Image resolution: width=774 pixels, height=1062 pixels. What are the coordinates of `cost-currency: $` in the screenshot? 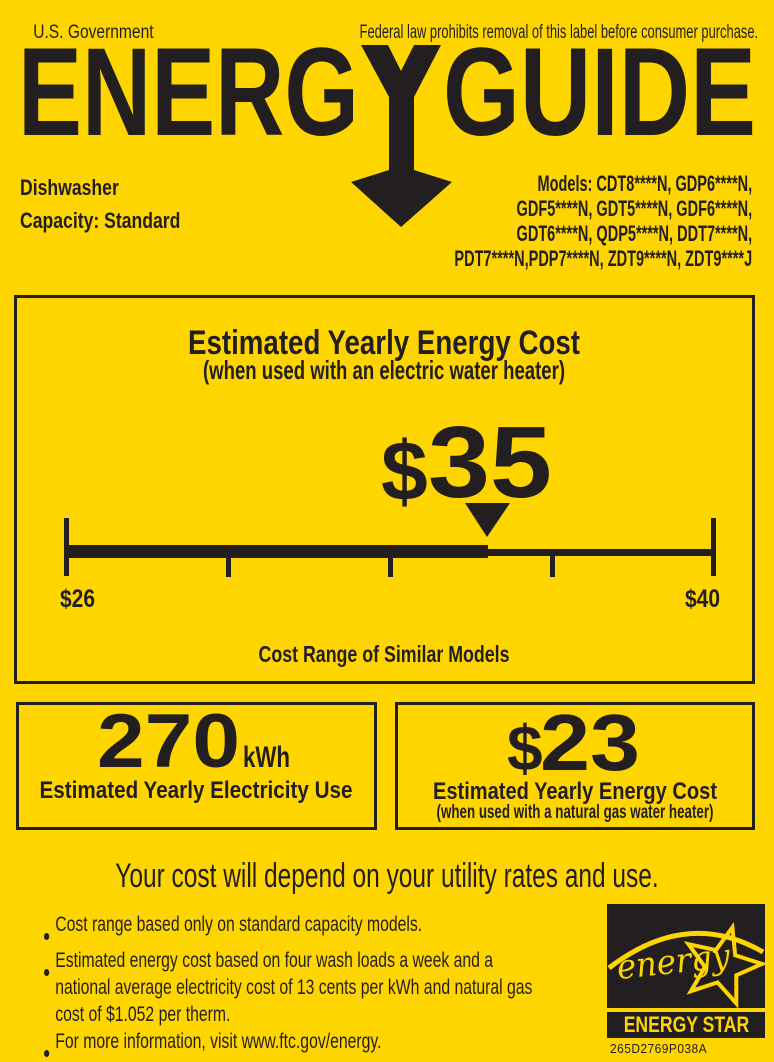 It's located at (404, 471).